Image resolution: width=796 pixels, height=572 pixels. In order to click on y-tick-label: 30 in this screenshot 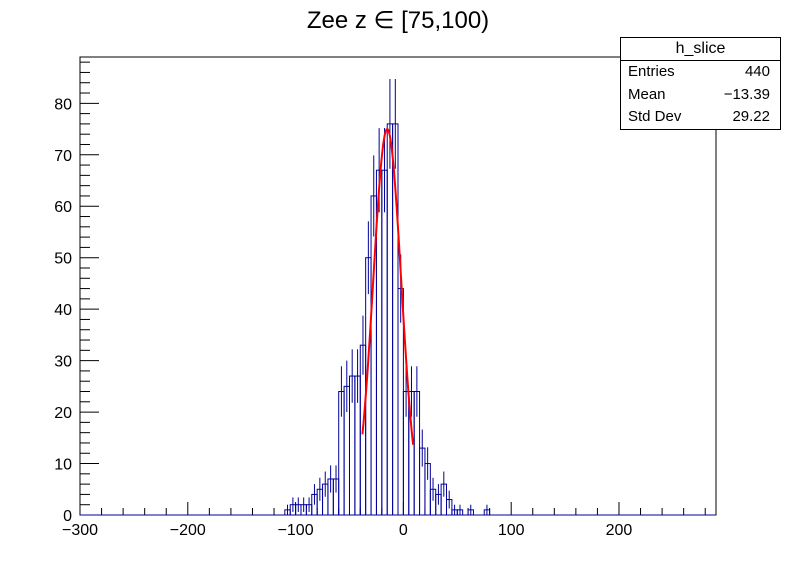, I will do `click(63, 362)`.